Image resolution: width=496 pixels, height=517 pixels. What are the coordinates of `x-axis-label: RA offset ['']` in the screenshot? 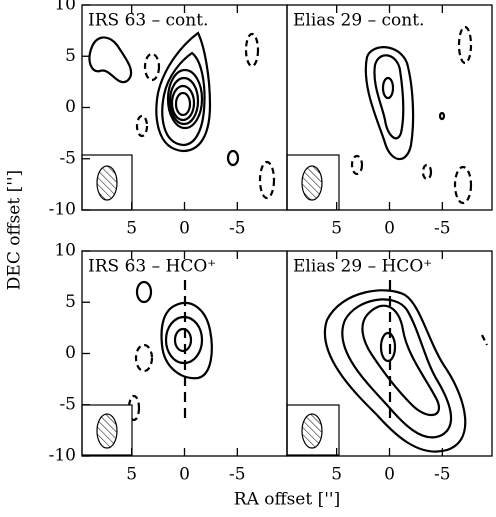 It's located at (287, 500).